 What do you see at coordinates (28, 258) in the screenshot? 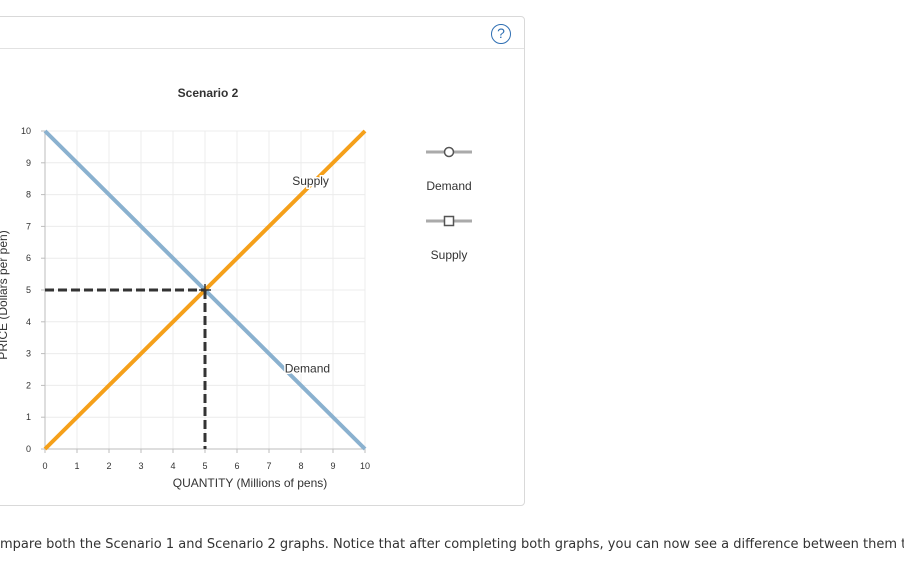
I see `y-tick-label: 6` at bounding box center [28, 258].